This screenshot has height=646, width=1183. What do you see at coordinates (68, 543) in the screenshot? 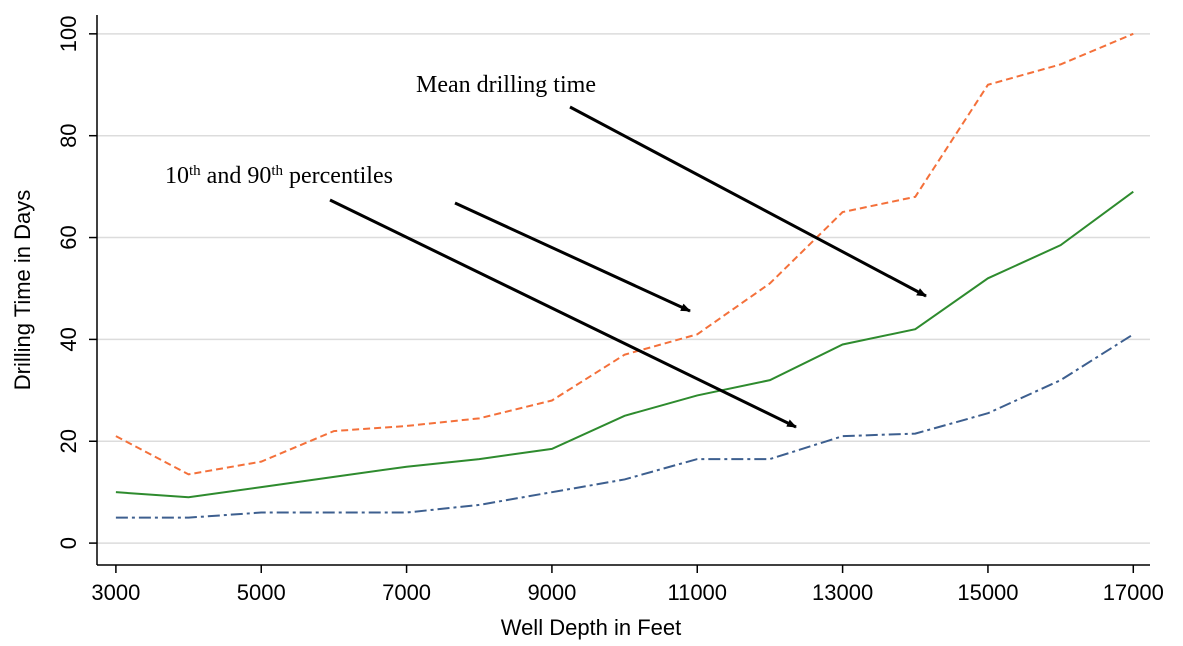
I see `y-tick-label: 0` at bounding box center [68, 543].